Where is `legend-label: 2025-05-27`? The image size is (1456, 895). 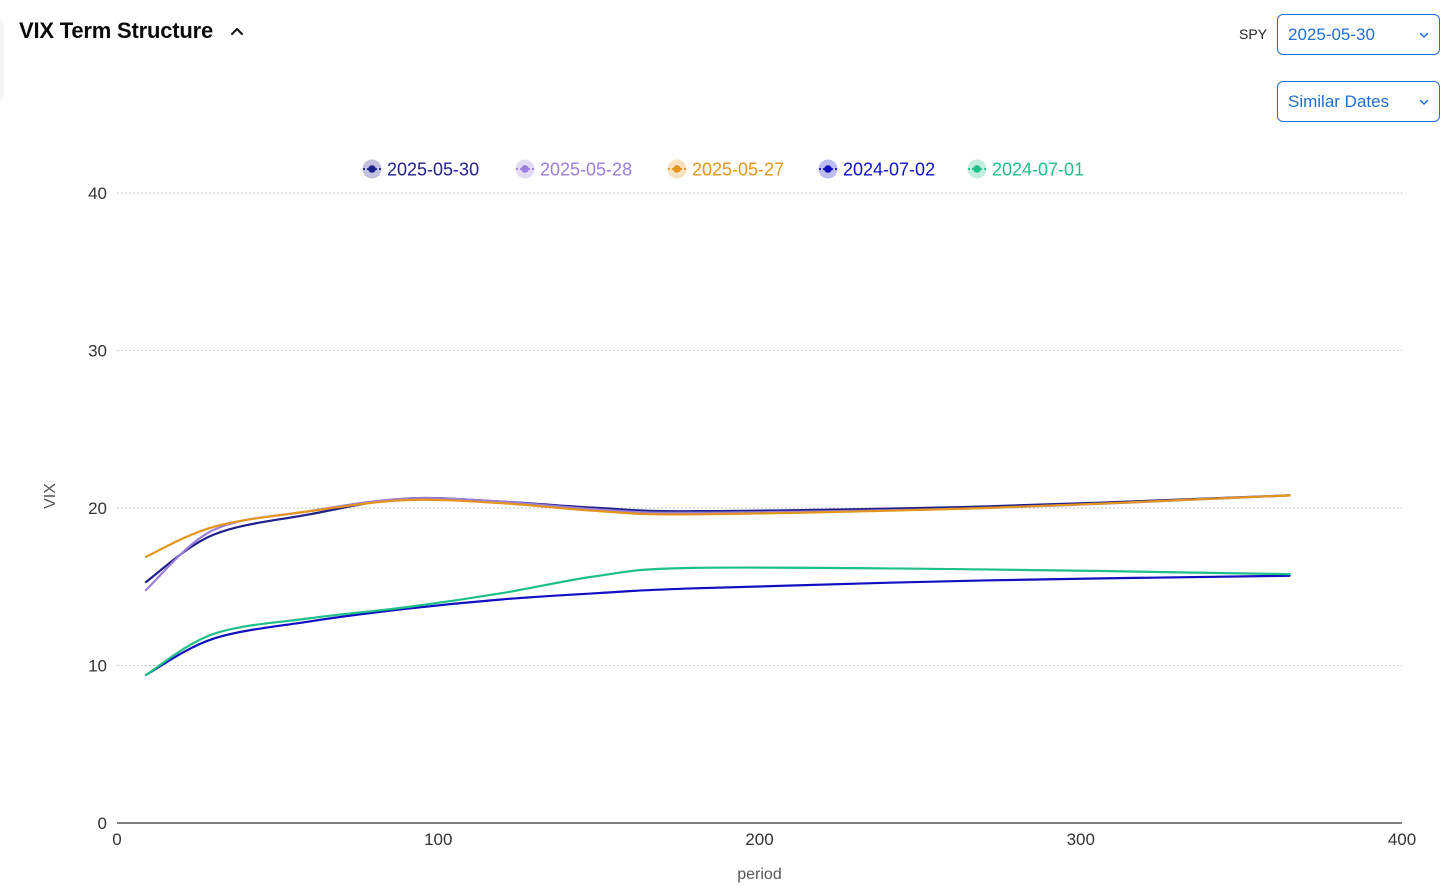
legend-label: 2025-05-27 is located at coordinates (738, 170).